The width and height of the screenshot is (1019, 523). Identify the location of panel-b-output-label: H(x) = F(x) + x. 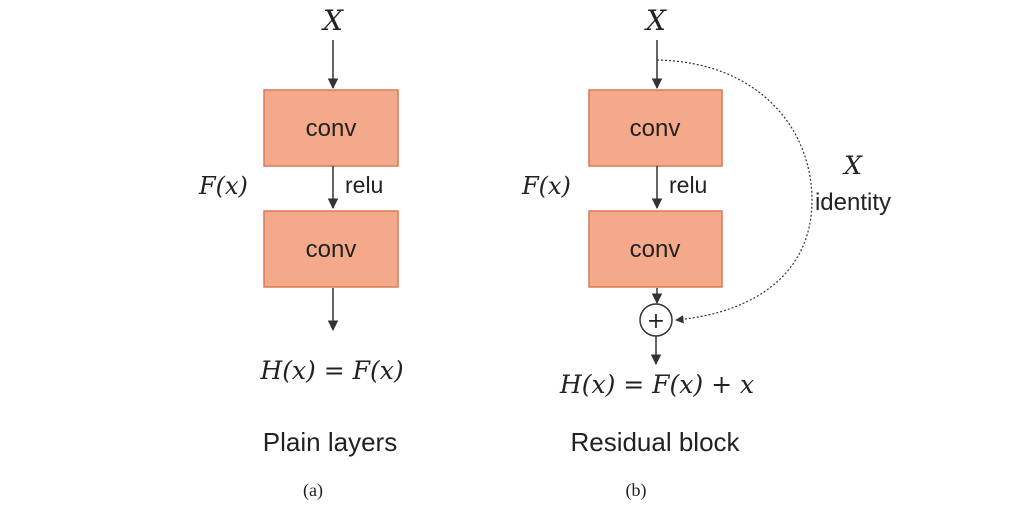
(656, 384).